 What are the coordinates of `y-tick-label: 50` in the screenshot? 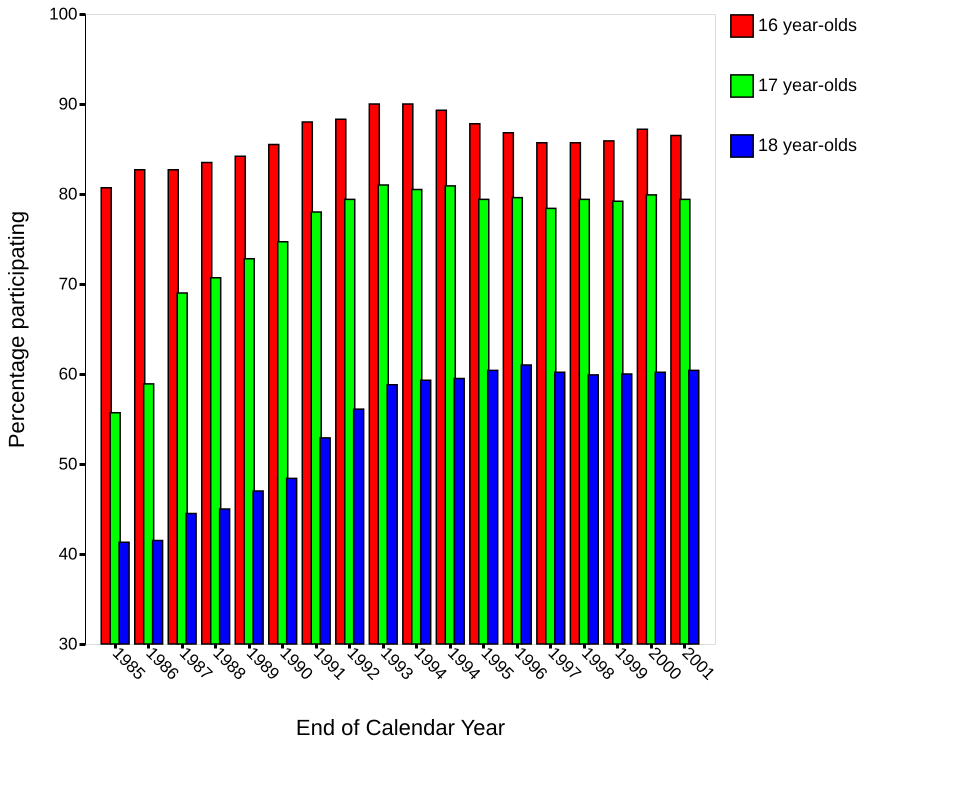 It's located at (68, 464).